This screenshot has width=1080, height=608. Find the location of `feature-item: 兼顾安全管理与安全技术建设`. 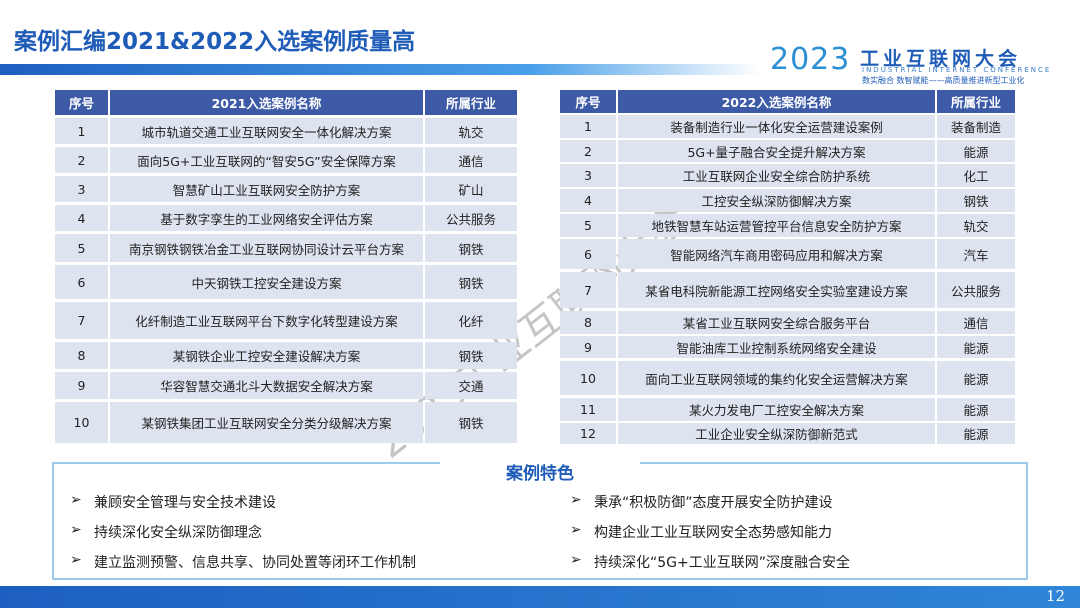

feature-item: 兼顾安全管理与安全技术建设 is located at coordinates (185, 503).